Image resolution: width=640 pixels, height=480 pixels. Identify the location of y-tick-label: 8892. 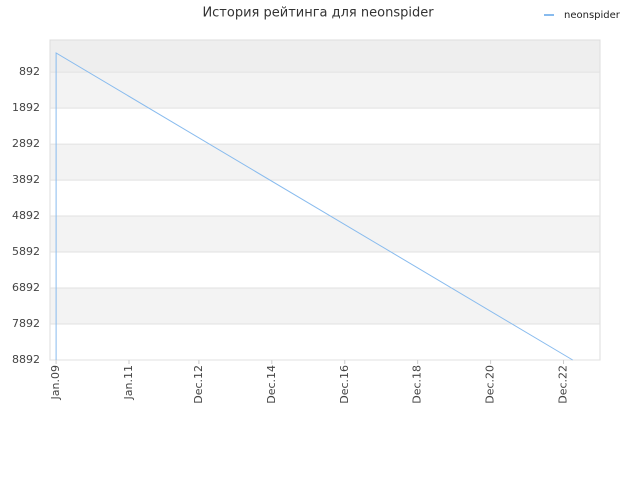
(26, 359).